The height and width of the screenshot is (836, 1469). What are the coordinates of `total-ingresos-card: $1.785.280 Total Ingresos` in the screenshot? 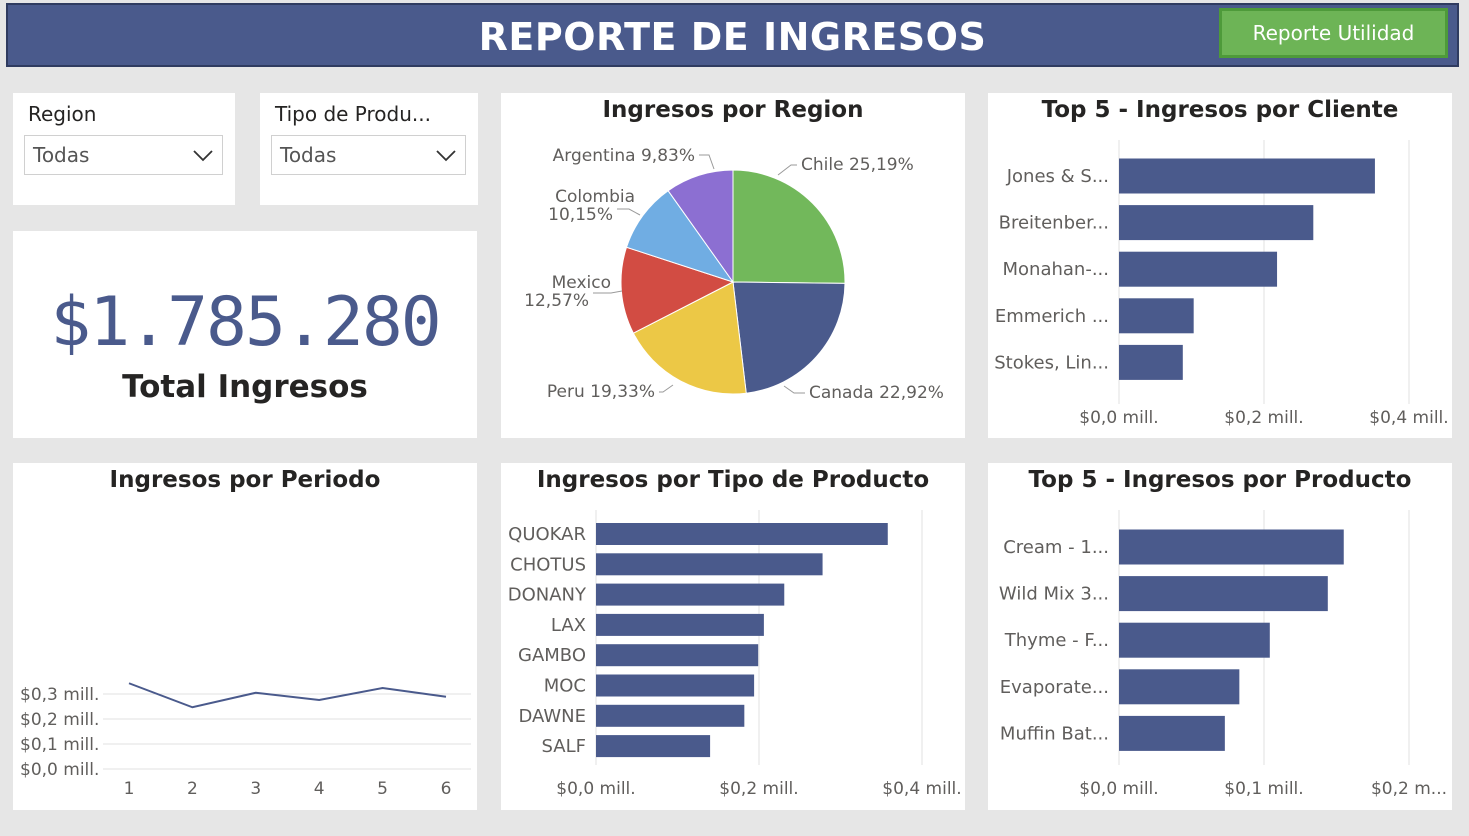 It's located at (245, 334).